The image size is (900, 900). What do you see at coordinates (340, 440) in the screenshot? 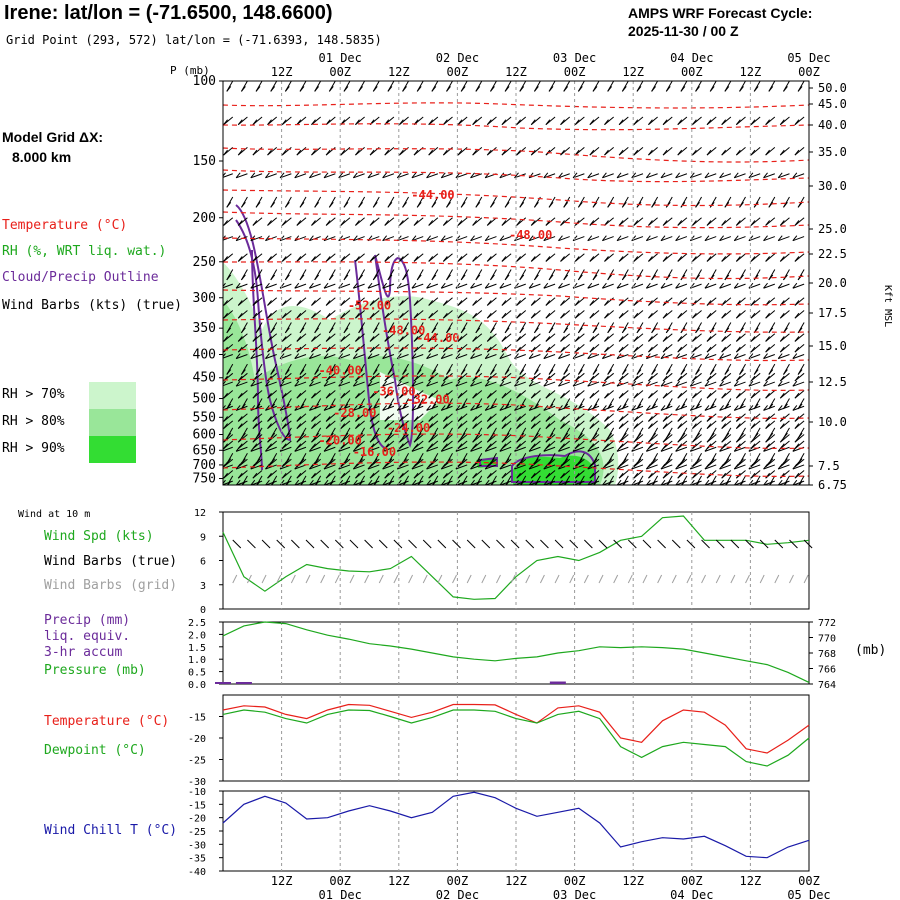
I see `temperature-contour-label: -20.00` at bounding box center [340, 440].